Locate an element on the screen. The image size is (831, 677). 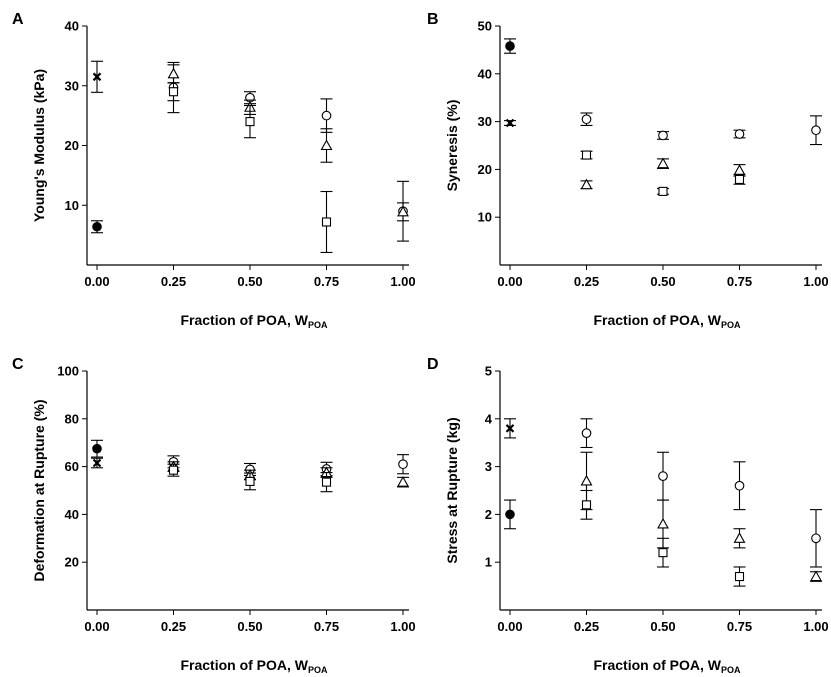
panel-letter: D is located at coordinates (433, 364).